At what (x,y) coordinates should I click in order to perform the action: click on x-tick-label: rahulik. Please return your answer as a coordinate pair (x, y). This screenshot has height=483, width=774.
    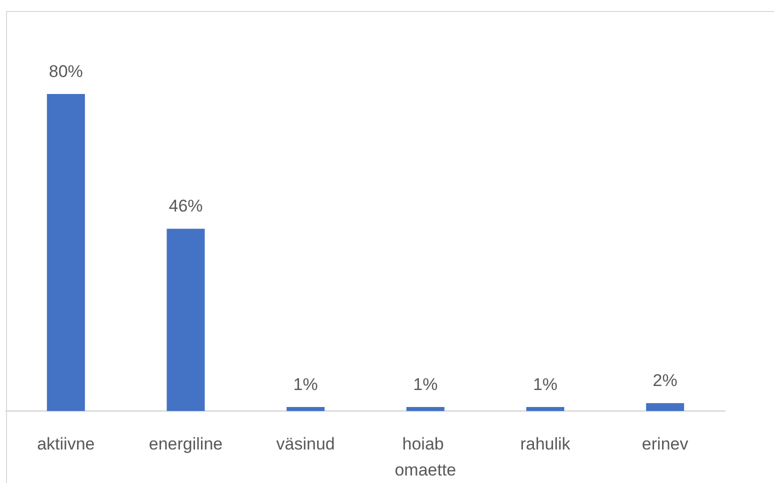
    Looking at the image, I should click on (545, 444).